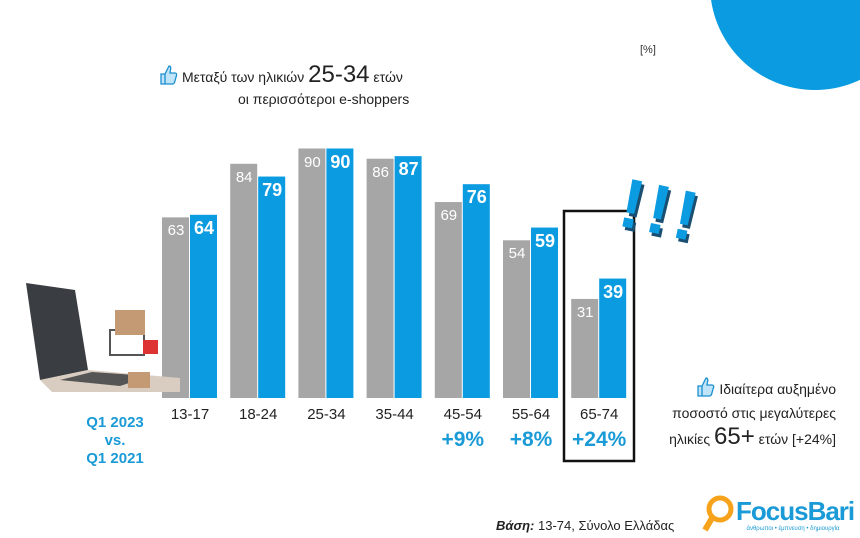  What do you see at coordinates (408, 169) in the screenshot?
I see `value-label: 87` at bounding box center [408, 169].